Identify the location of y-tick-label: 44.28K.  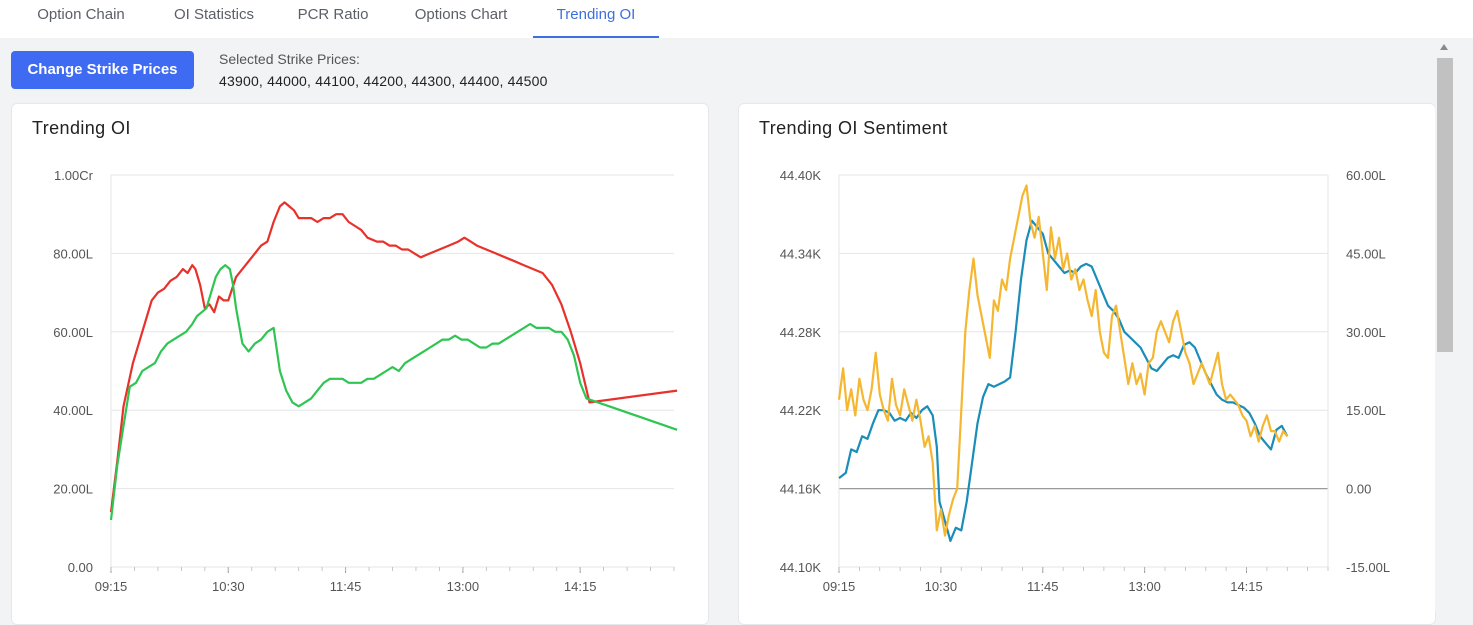
(801, 332).